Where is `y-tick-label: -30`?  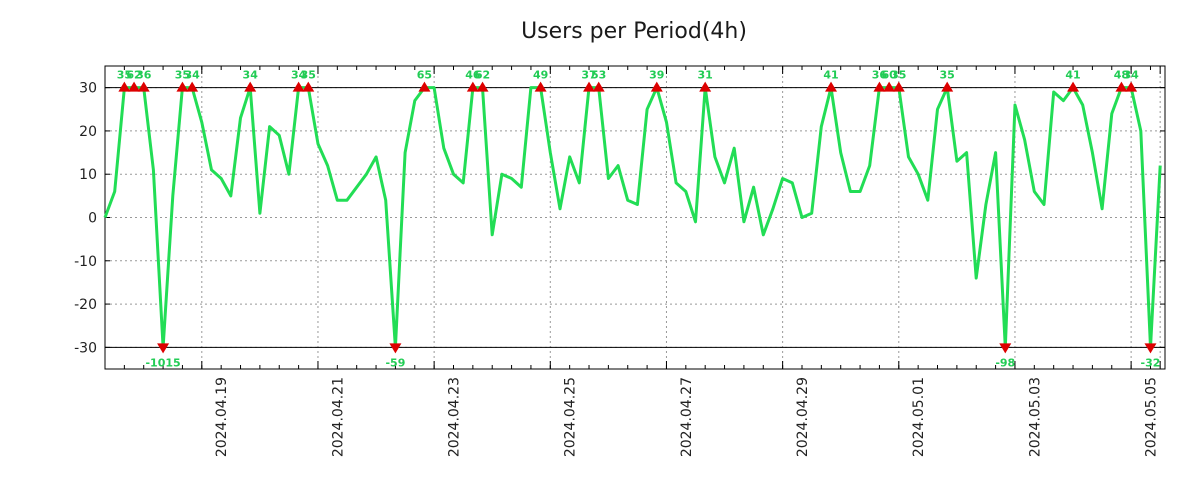
y-tick-label: -30 is located at coordinates (85, 348).